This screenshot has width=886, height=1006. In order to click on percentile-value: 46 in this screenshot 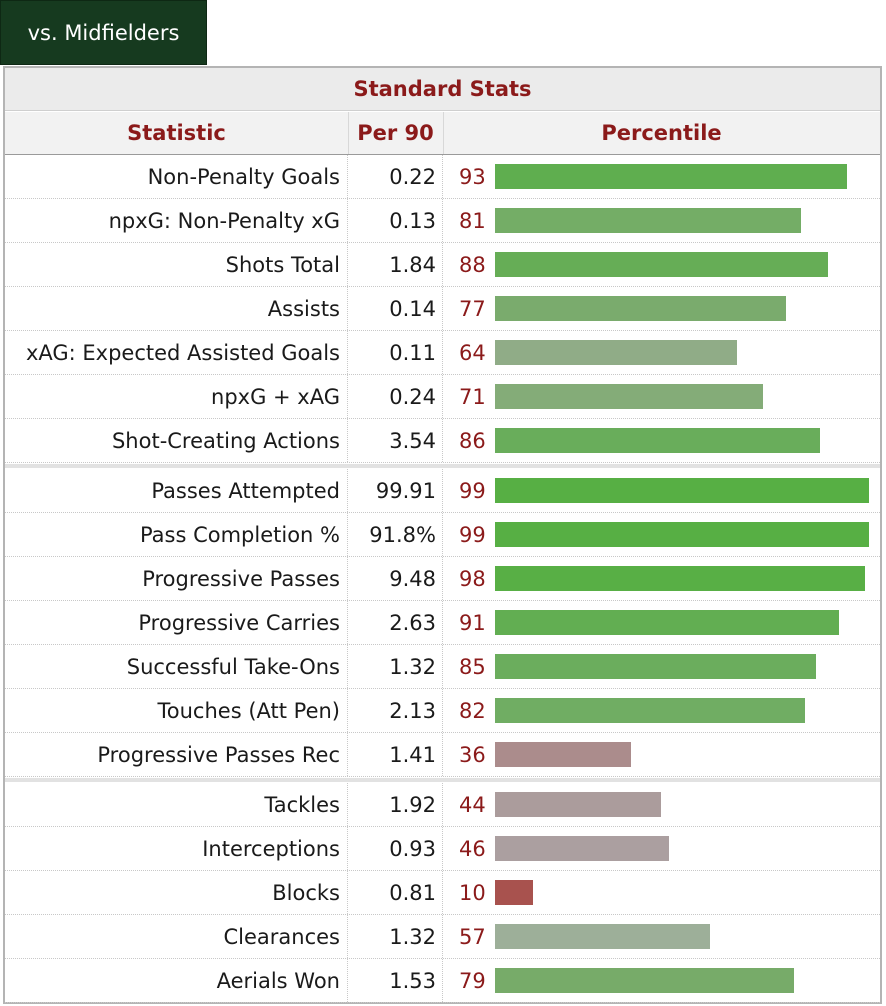, I will do `click(472, 848)`.